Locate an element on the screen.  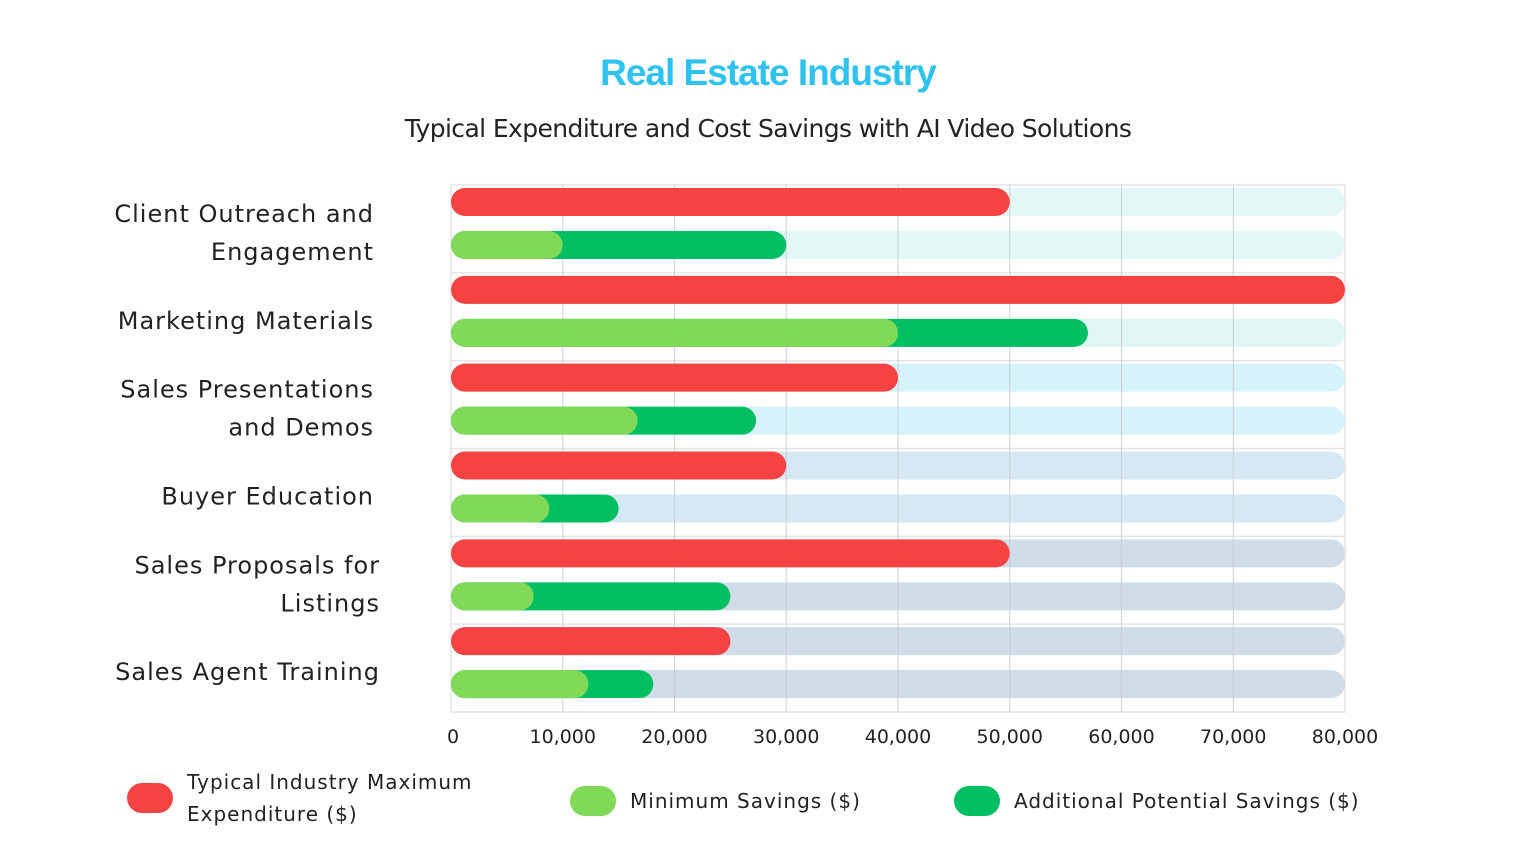
x-tick-label: 50,000 is located at coordinates (1010, 737).